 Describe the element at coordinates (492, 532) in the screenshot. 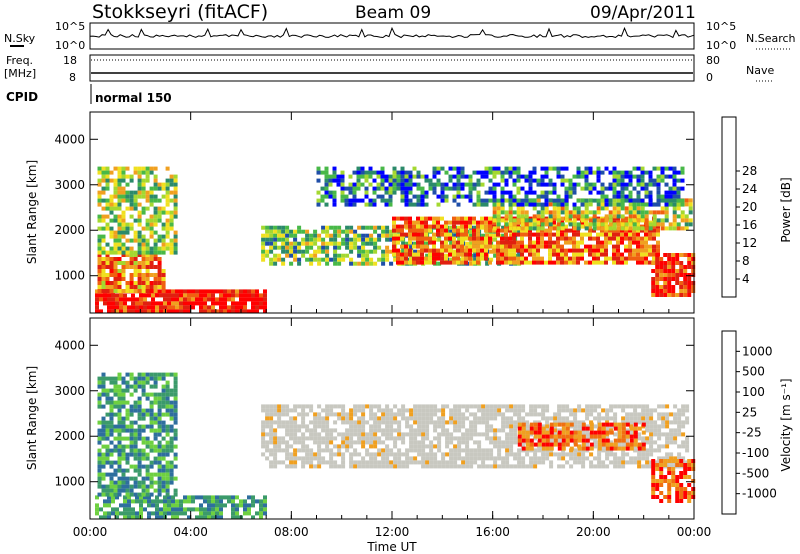

I see `x-tick-label: 16:00` at that location.